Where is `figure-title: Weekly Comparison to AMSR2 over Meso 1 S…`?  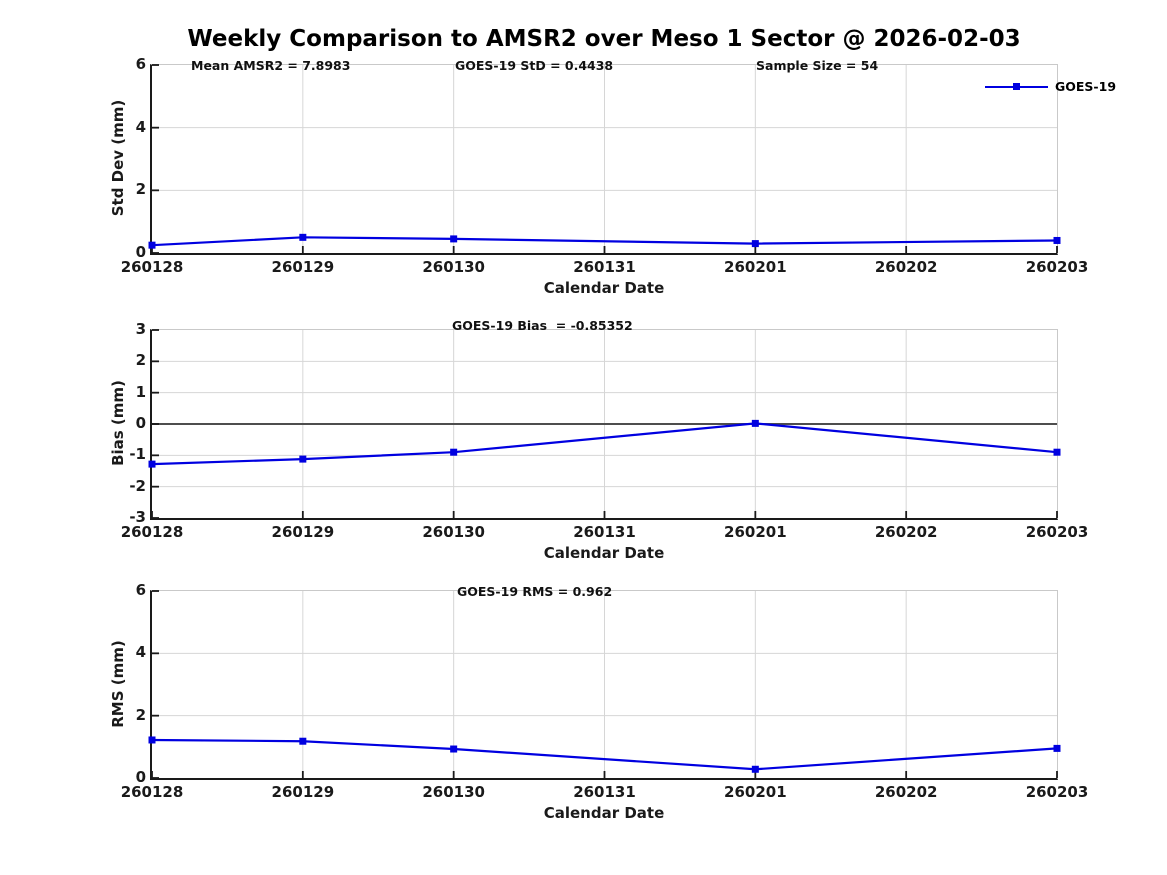
figure-title: Weekly Comparison to AMSR2 over Meso 1 S… is located at coordinates (604, 39).